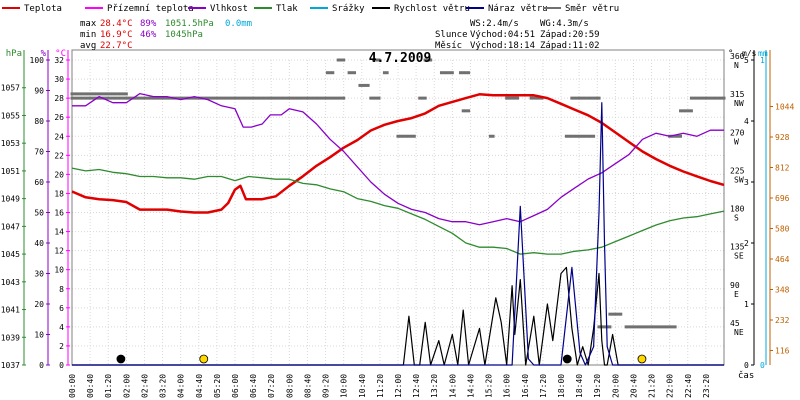 This screenshot has height=400, width=800. What do you see at coordinates (307, 386) in the screenshot?
I see `x-tick-label: 08:40` at bounding box center [307, 386].